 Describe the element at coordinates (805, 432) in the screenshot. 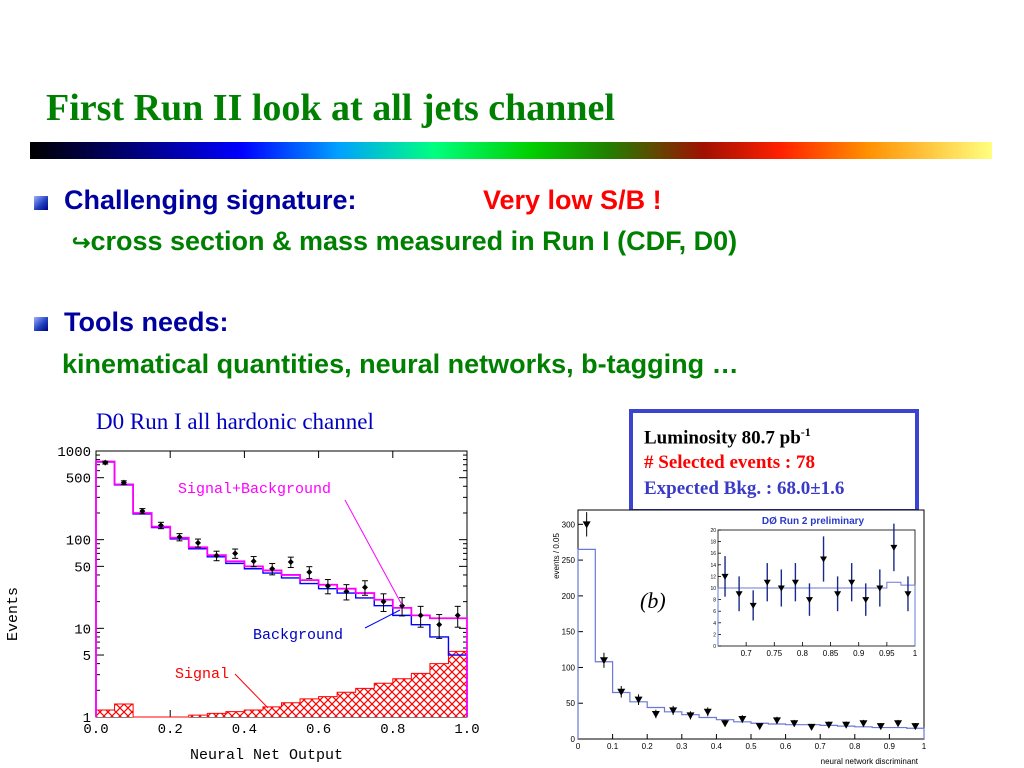

I see `luminosity-sup: -1` at that location.